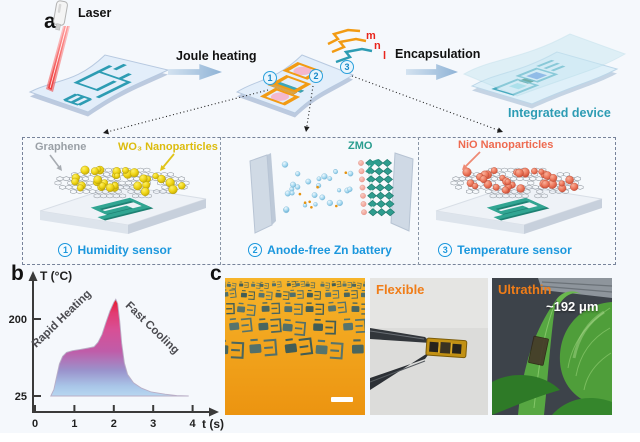 This screenshot has width=640, height=442. Describe the element at coordinates (377, 46) in the screenshot. I see `trace-label-n: n` at that location.